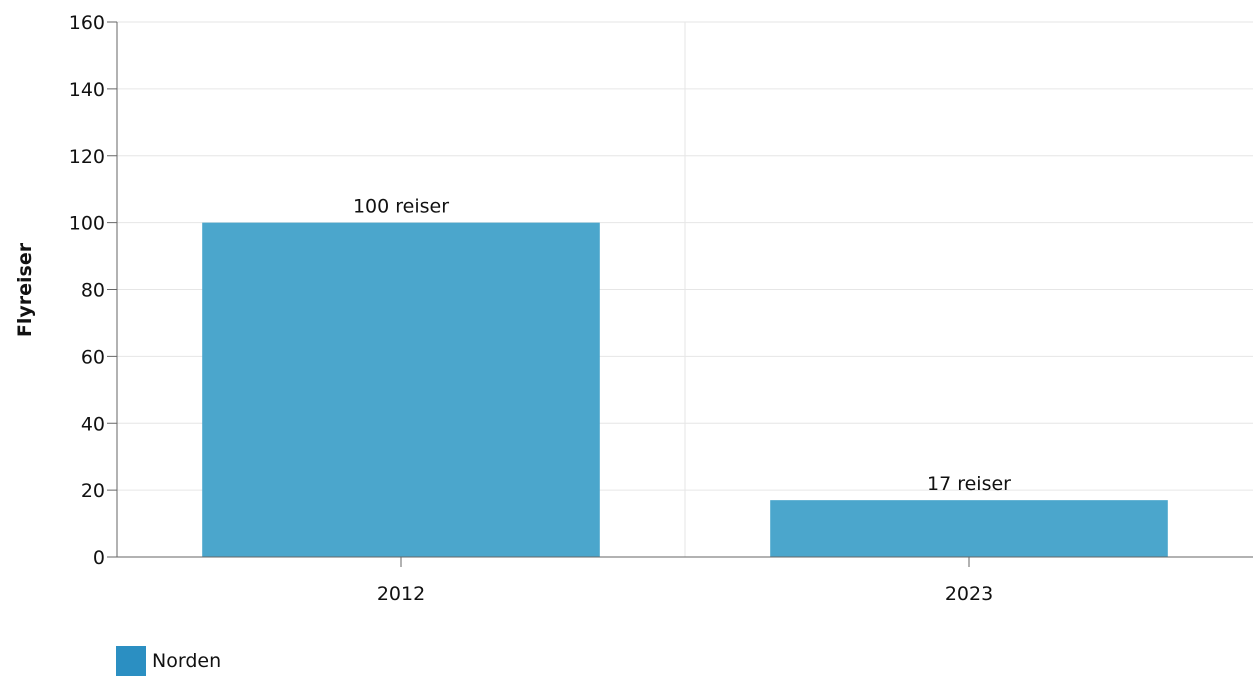 The height and width of the screenshot is (676, 1255). I want to click on data-label-2012: 100 reiser, so click(401, 207).